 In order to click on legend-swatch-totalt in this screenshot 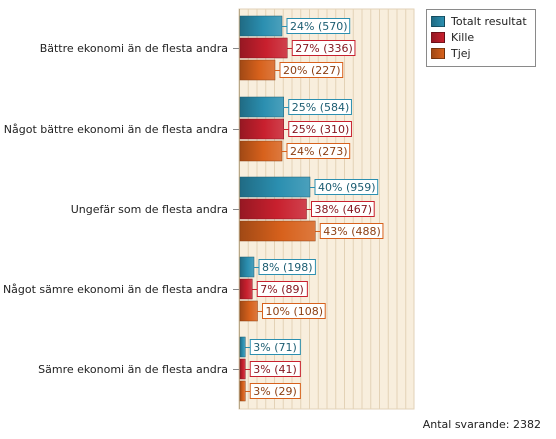, I will do `click(438, 21)`.